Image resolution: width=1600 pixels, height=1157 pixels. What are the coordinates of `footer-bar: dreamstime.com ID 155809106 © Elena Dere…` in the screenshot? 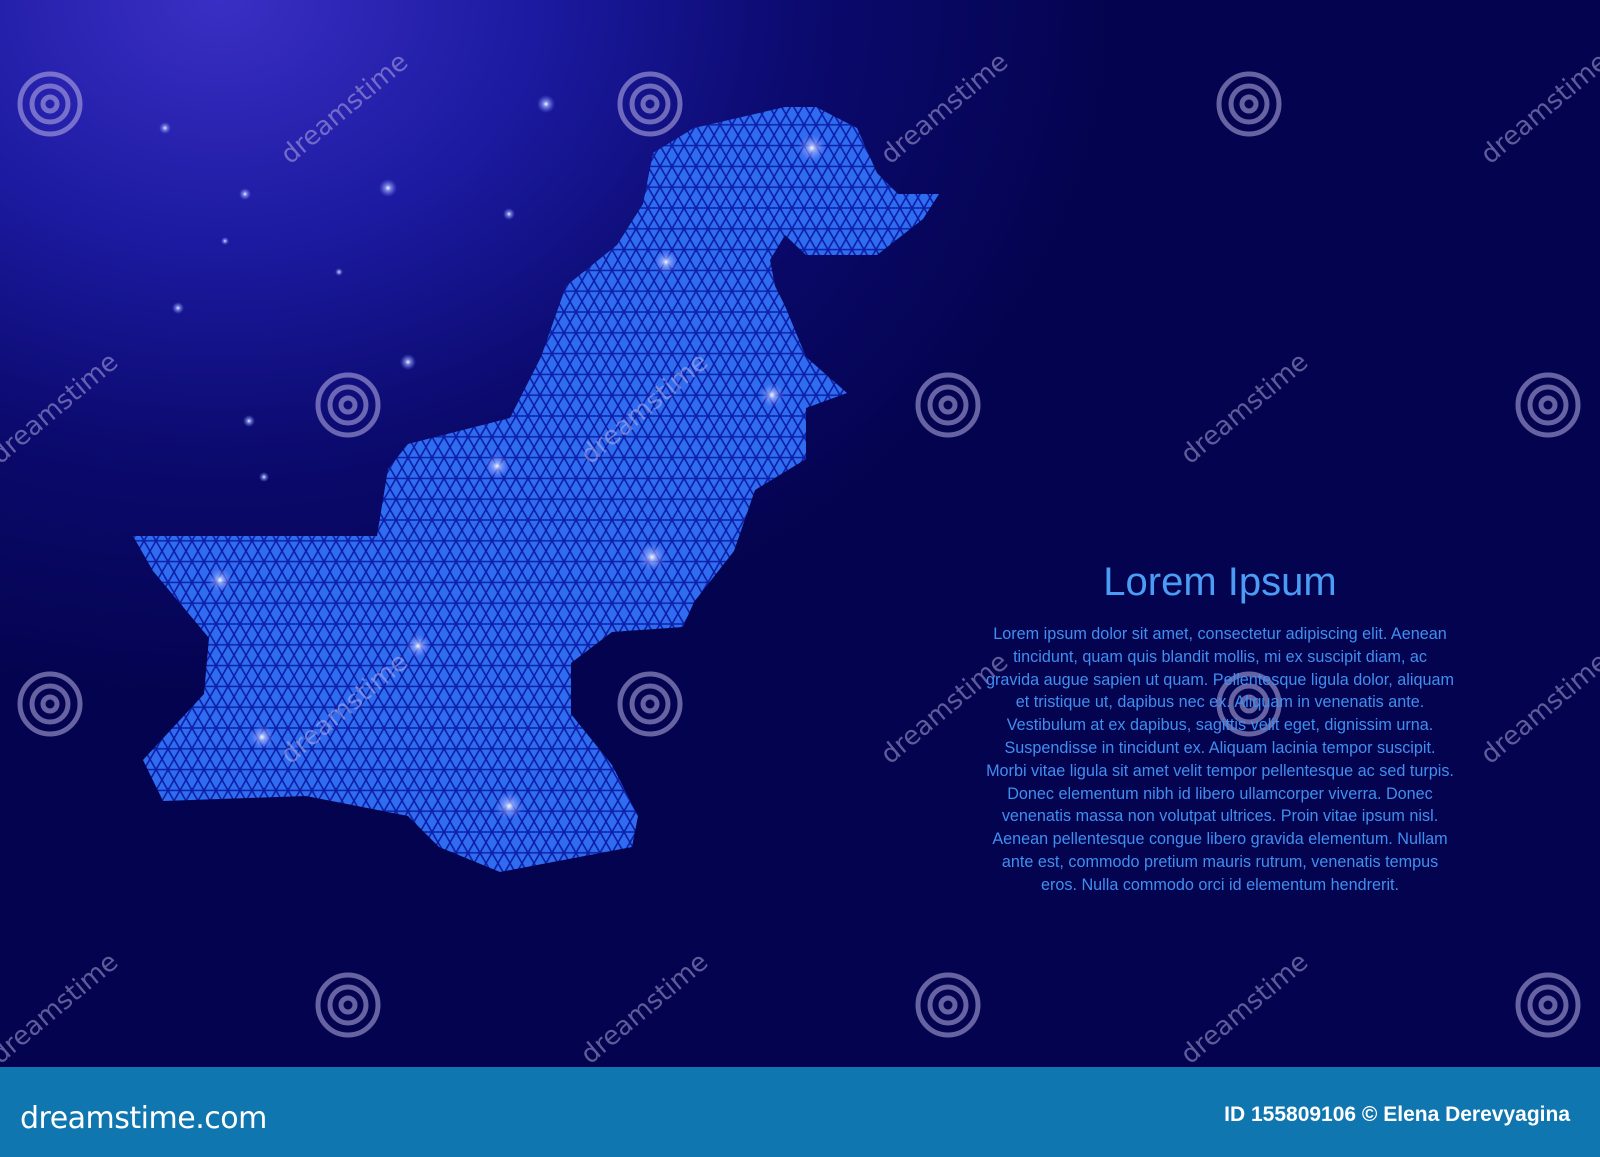 It's located at (800, 1112).